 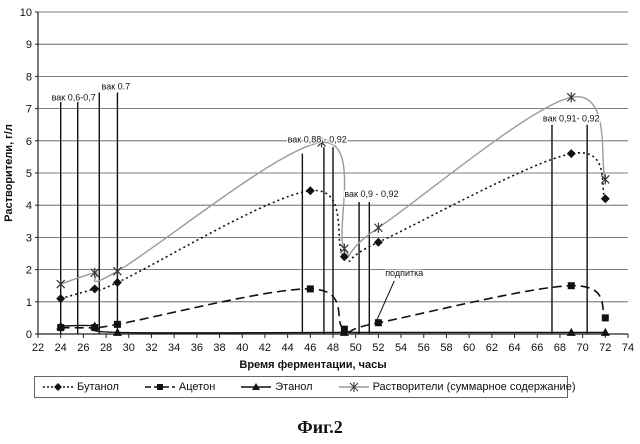 What do you see at coordinates (605, 348) in the screenshot?
I see `x-tick-label: 72` at bounding box center [605, 348].